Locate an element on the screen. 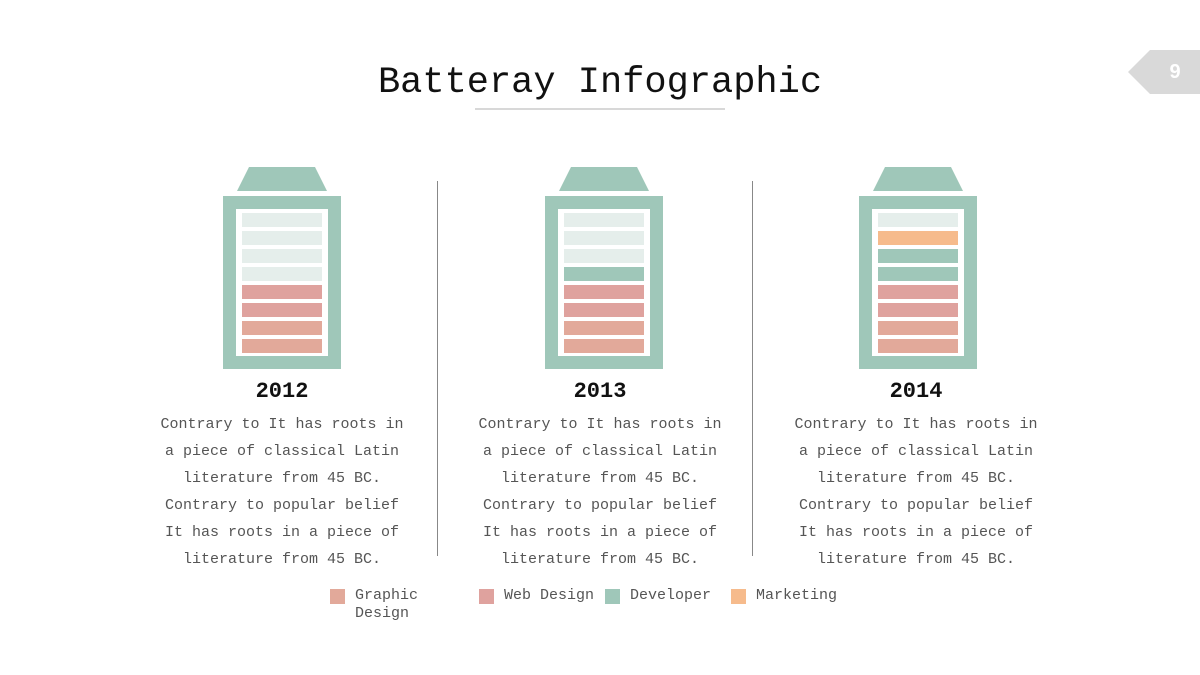 This screenshot has height=675, width=1200. battery-2013 is located at coordinates (604, 268).